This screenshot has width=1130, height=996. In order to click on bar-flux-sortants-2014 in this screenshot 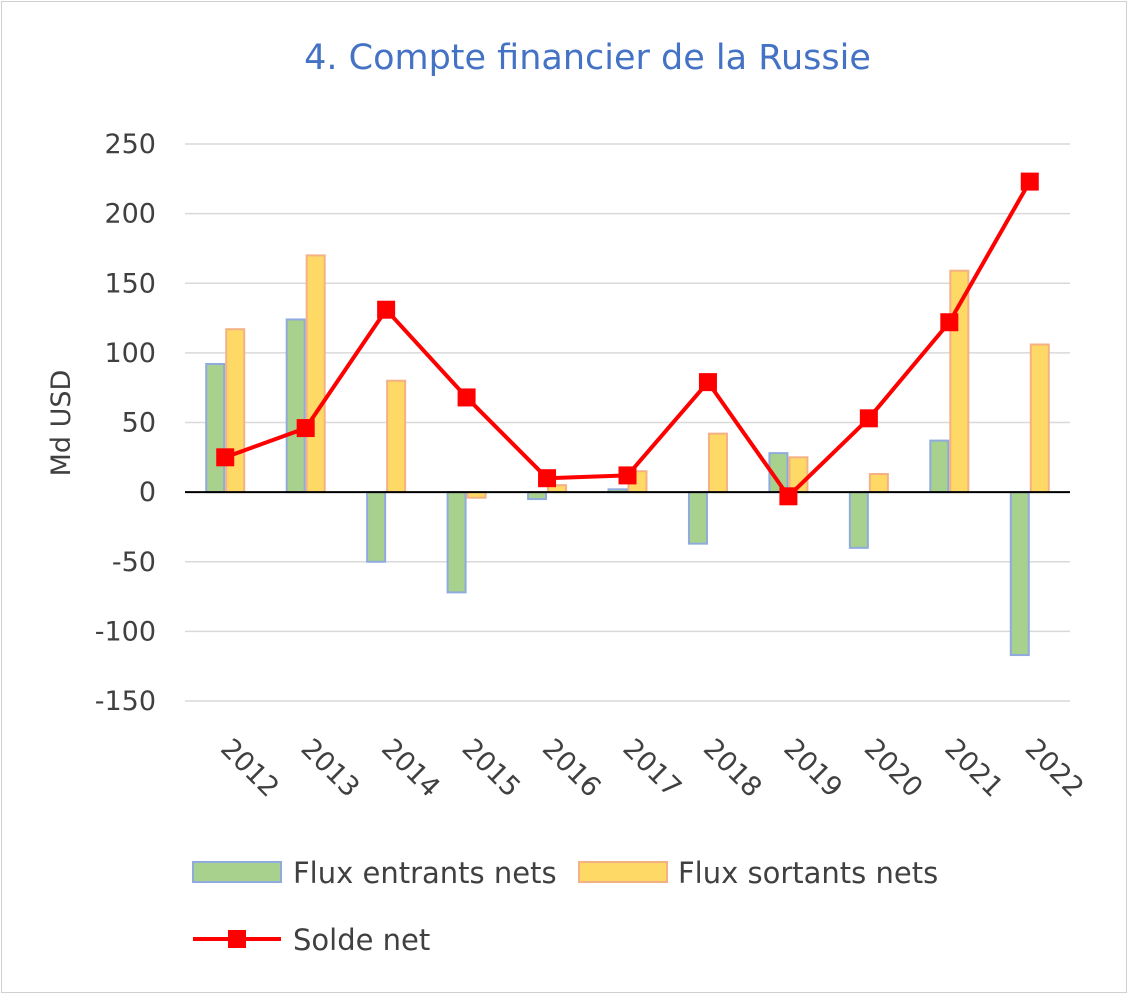, I will do `click(396, 436)`.